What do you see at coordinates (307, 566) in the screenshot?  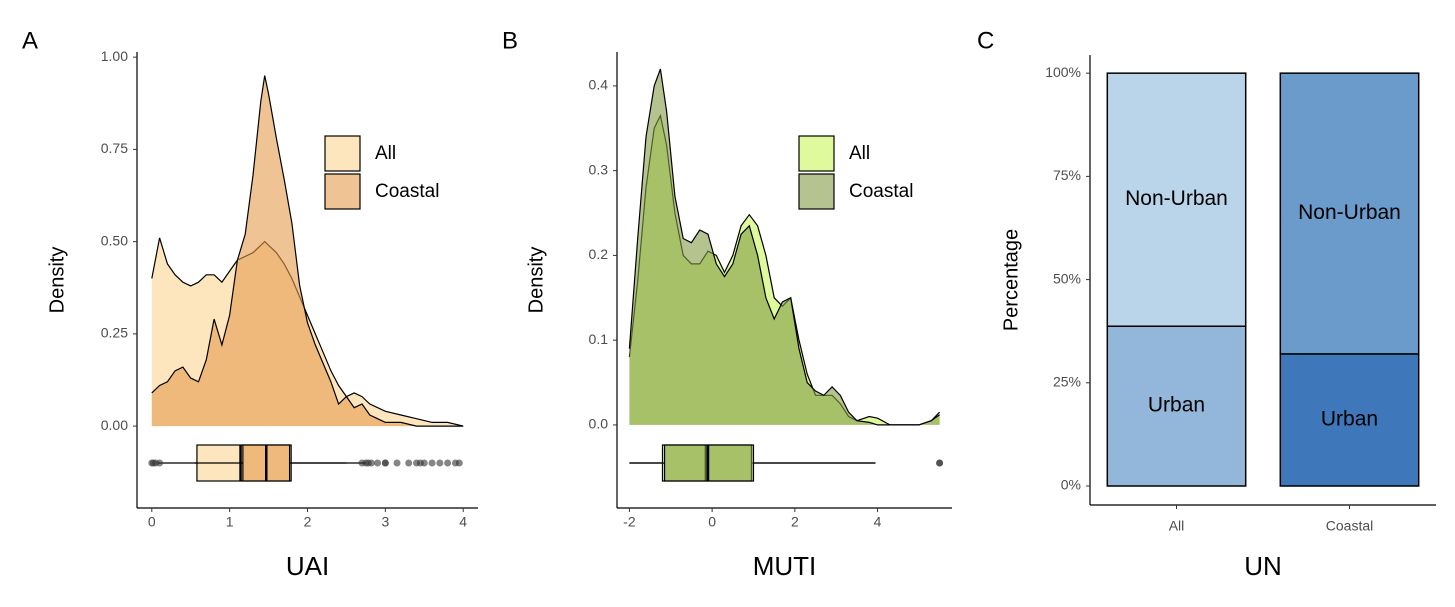 I see `x-axis-title: UAI` at bounding box center [307, 566].